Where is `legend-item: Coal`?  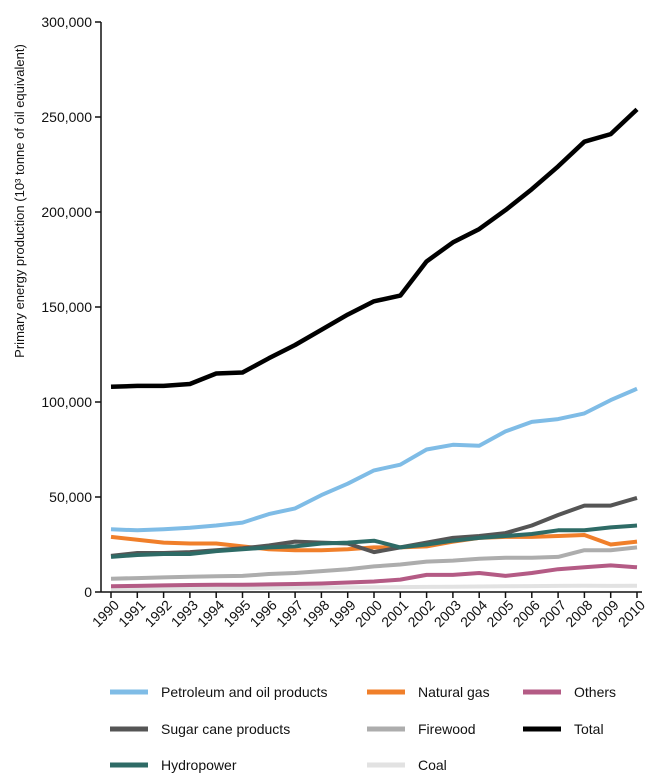 legend-item: Coal is located at coordinates (407, 765).